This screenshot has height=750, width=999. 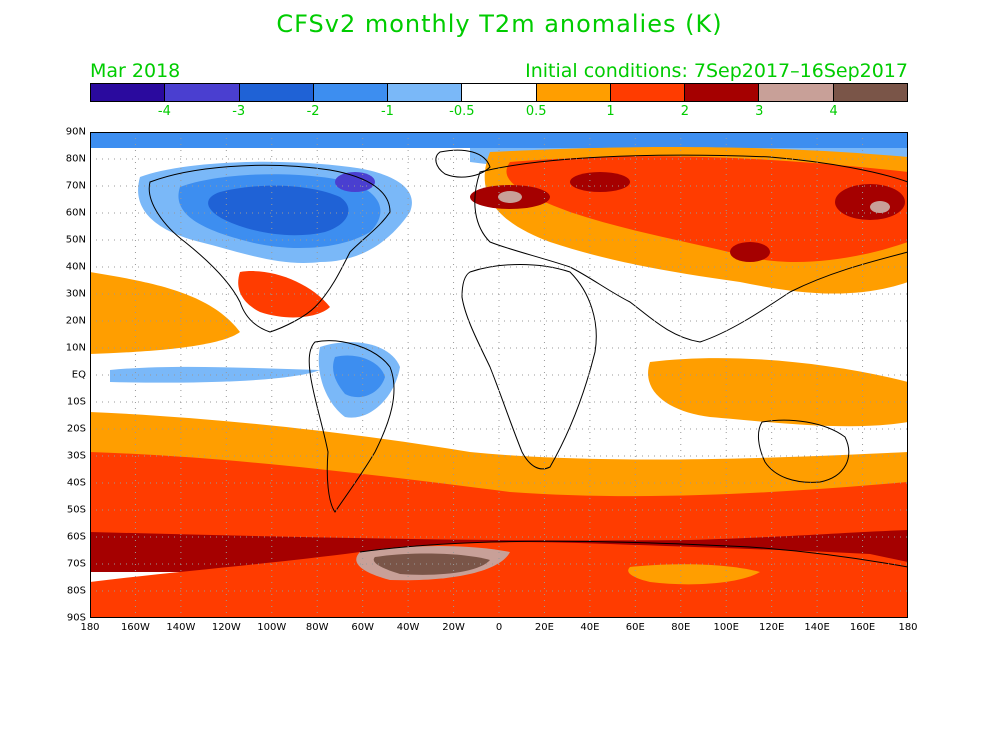 What do you see at coordinates (317, 627) in the screenshot?
I see `longitude-tick-label: 80W` at bounding box center [317, 627].